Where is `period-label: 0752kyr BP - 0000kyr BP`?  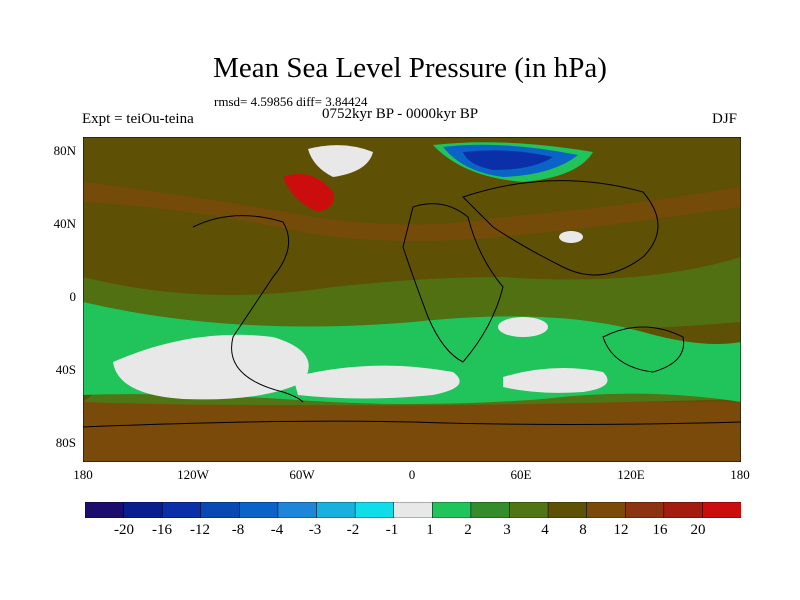
period-label: 0752kyr BP - 0000kyr BP is located at coordinates (400, 114).